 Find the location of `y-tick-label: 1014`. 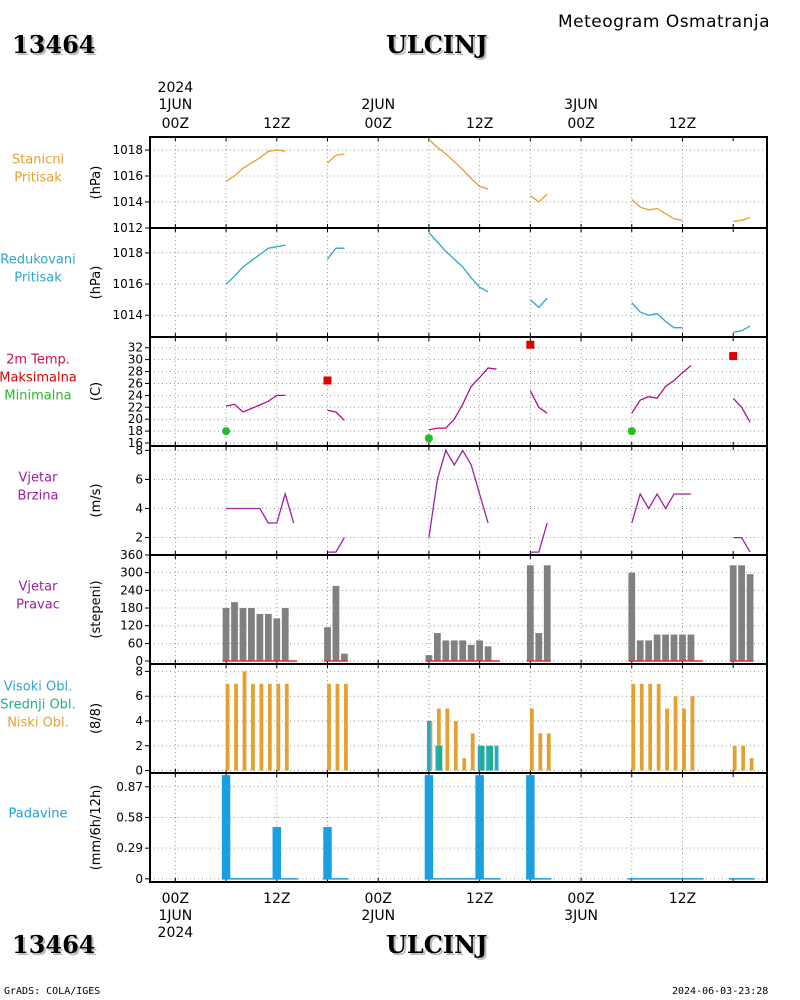

y-tick-label: 1014 is located at coordinates (127, 202).